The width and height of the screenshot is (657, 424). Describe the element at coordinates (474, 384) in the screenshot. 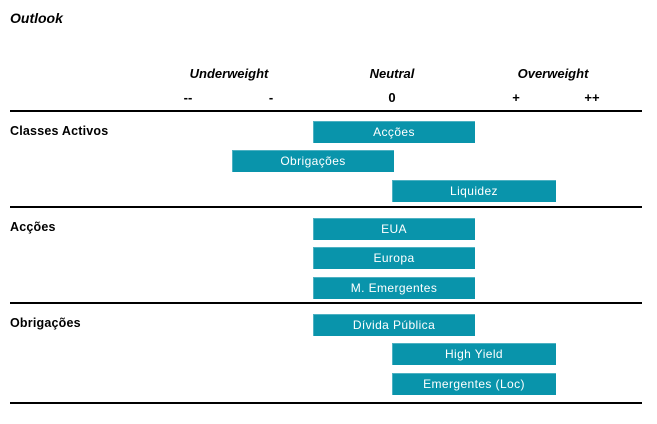

I see `bar-emergentes-loc: Emergentes (Loc)` at that location.